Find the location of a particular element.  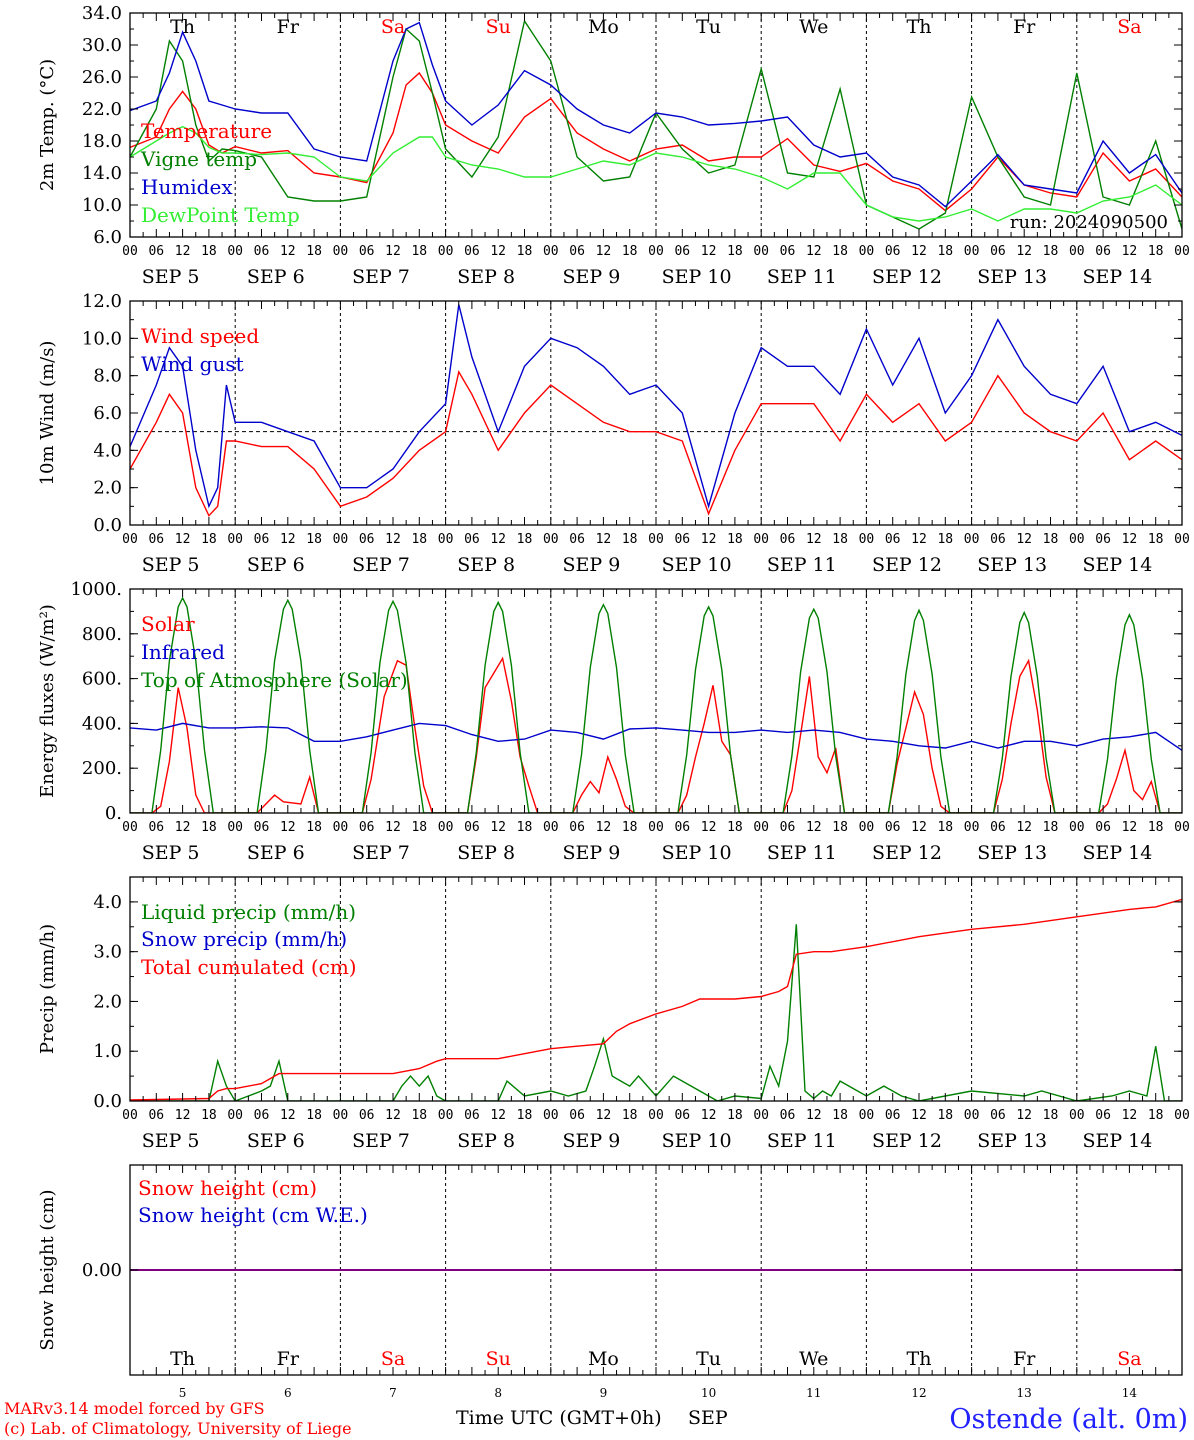

y-tick-label: 26.0 is located at coordinates (102, 77).